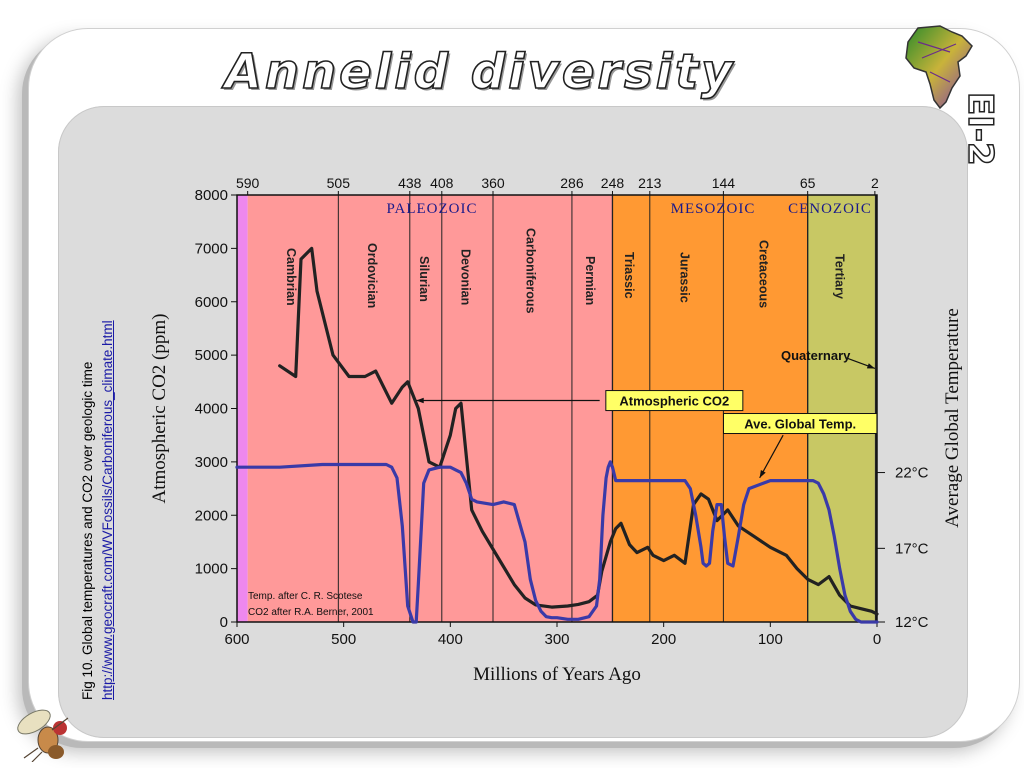 The width and height of the screenshot is (1024, 768). Describe the element at coordinates (770, 639) in the screenshot. I see `x-tick-label: 100` at that location.